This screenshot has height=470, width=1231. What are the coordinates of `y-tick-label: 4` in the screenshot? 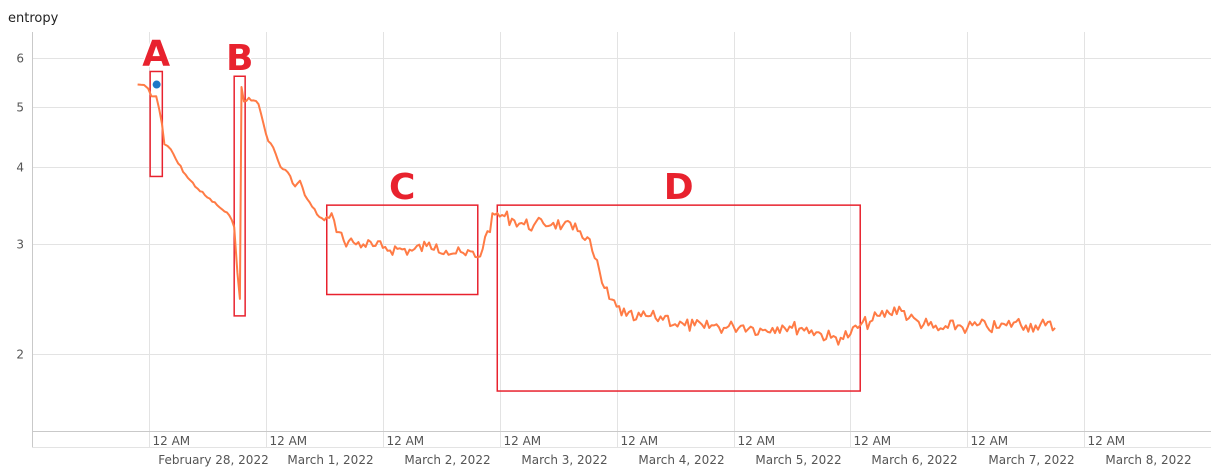 It's located at (20, 168).